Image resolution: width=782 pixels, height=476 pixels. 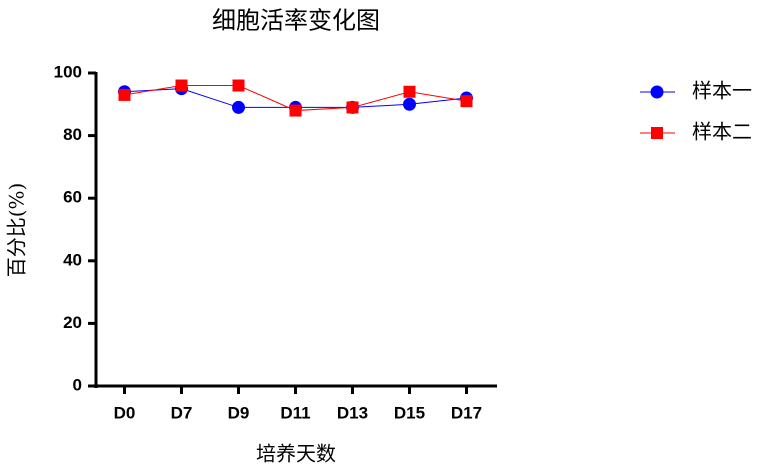 What do you see at coordinates (296, 21) in the screenshot?
I see `chart-title: 细胞活率变化图` at bounding box center [296, 21].